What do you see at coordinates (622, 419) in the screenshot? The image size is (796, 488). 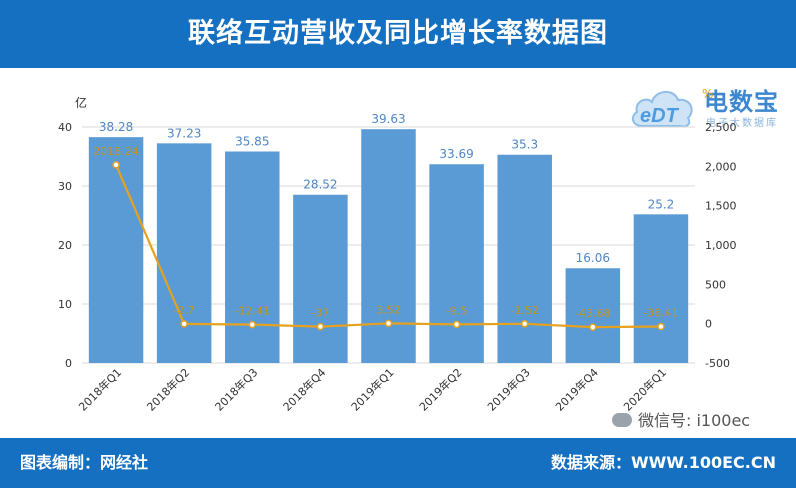 I see `wechat-icon` at bounding box center [622, 419].